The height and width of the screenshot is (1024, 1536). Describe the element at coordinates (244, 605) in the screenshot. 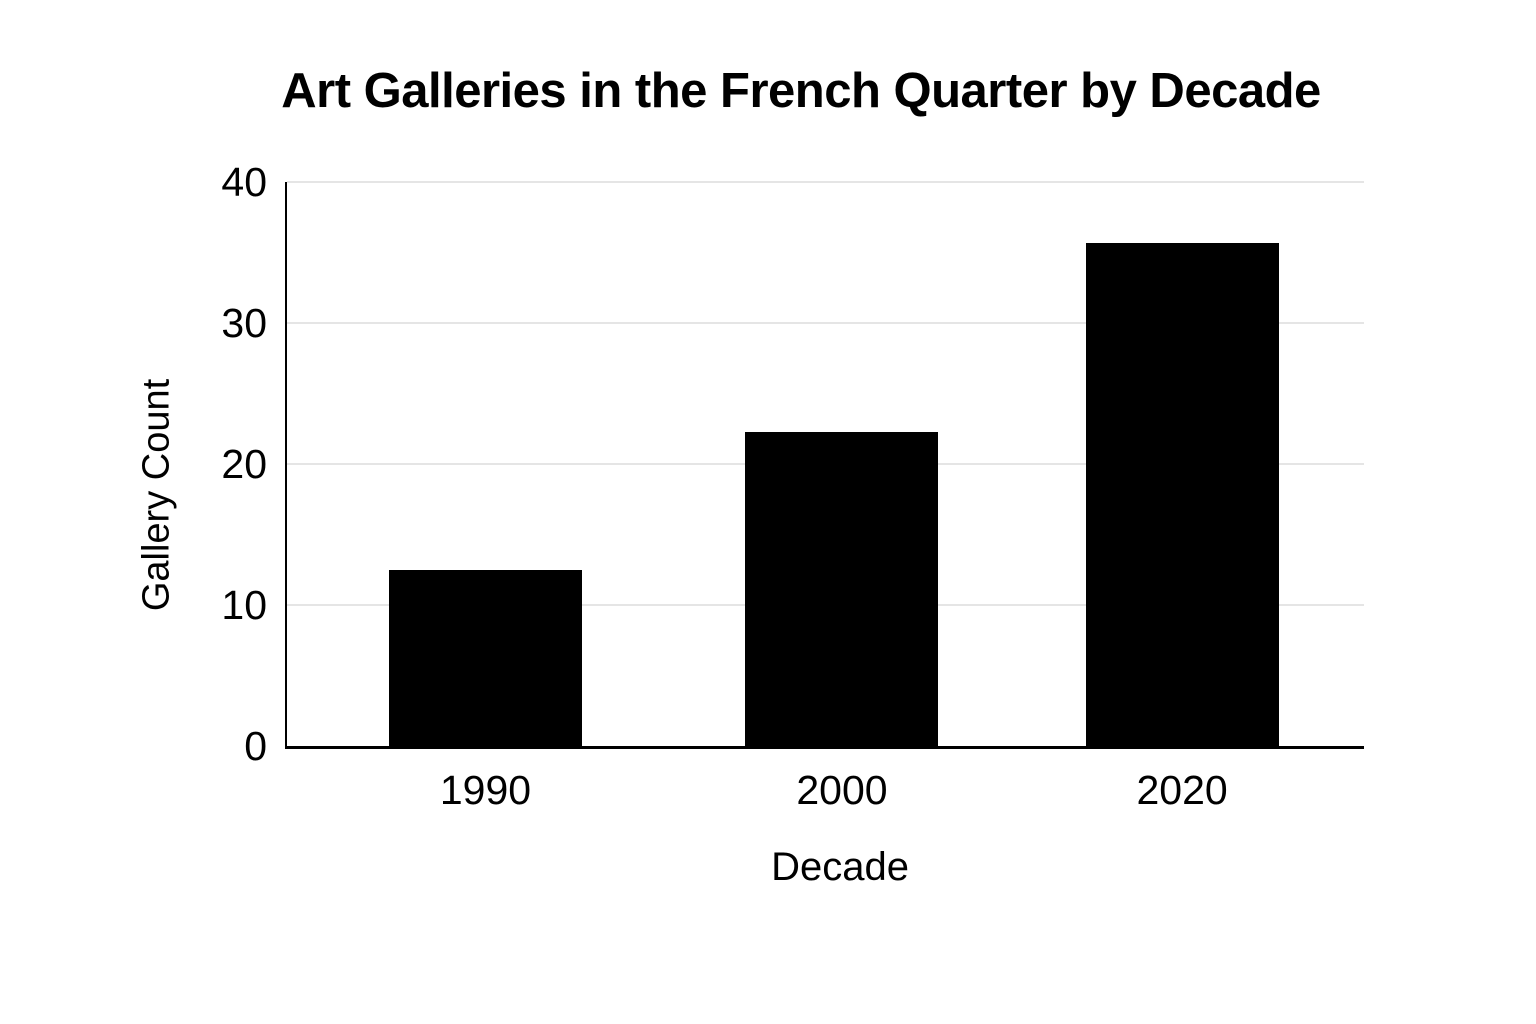

I see `y-tick-label-10: 10` at that location.